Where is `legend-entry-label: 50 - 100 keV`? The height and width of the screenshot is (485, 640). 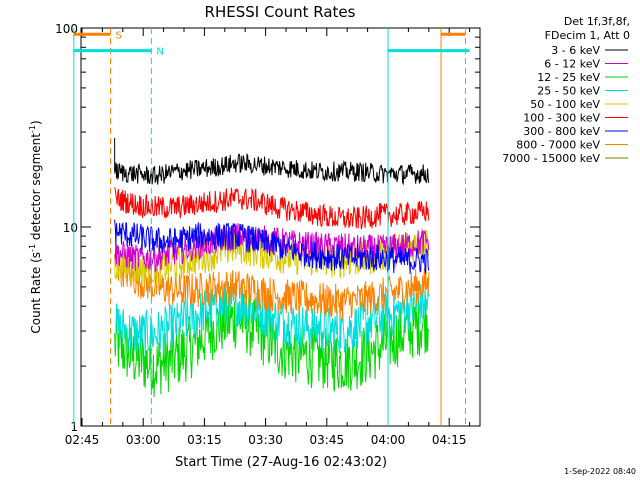 legend-entry-label: 50 - 100 keV is located at coordinates (565, 104).